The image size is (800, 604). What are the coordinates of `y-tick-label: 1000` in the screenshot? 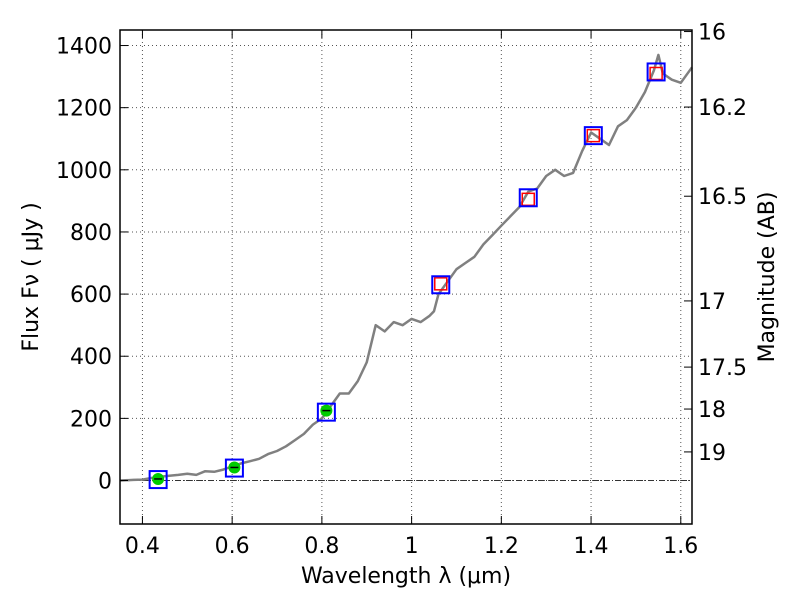 It's located at (84, 171).